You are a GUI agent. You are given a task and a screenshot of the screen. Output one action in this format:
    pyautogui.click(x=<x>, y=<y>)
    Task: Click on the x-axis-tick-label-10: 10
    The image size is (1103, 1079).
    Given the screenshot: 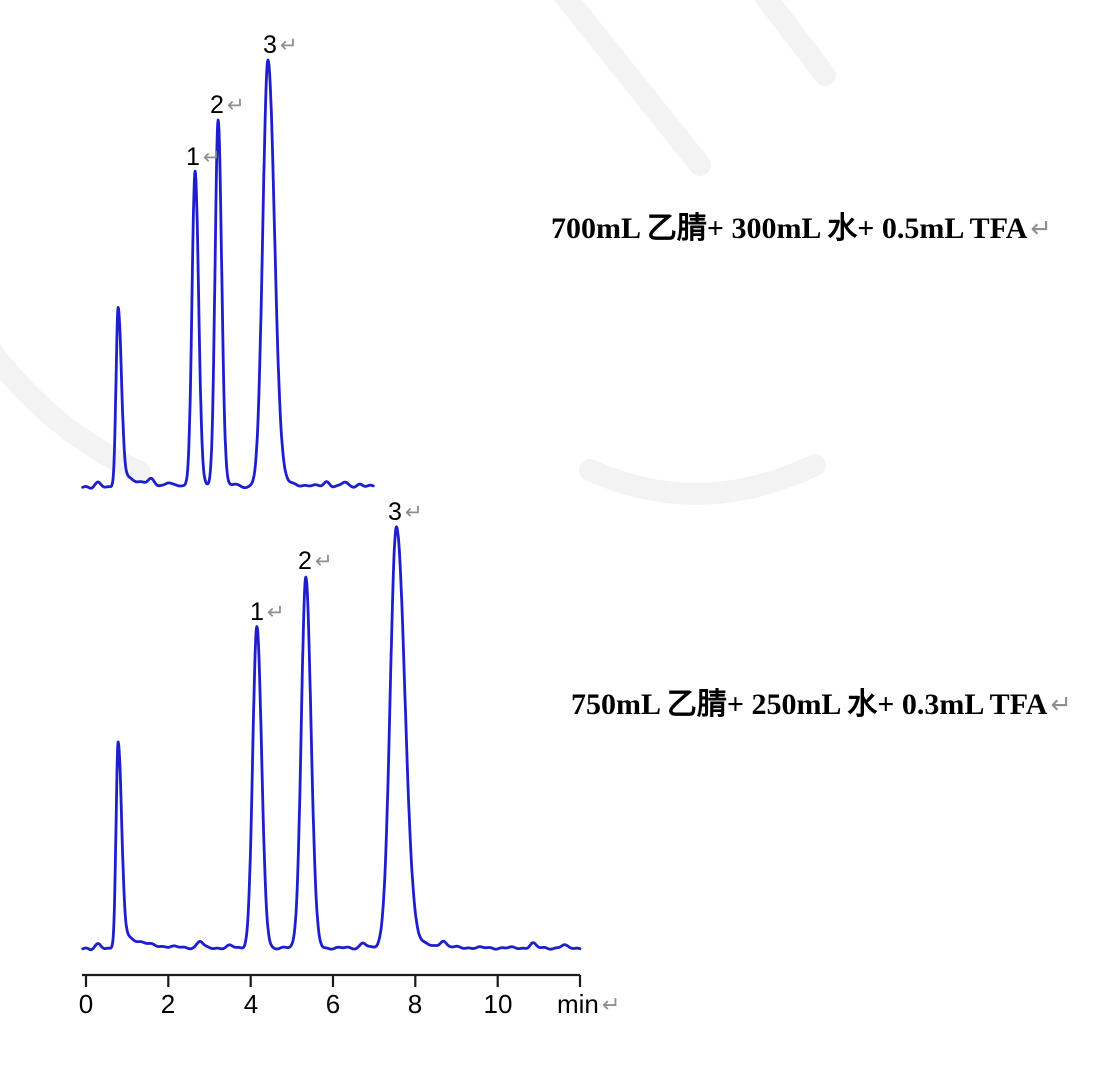 What is the action you would take?
    pyautogui.click(x=498, y=1004)
    